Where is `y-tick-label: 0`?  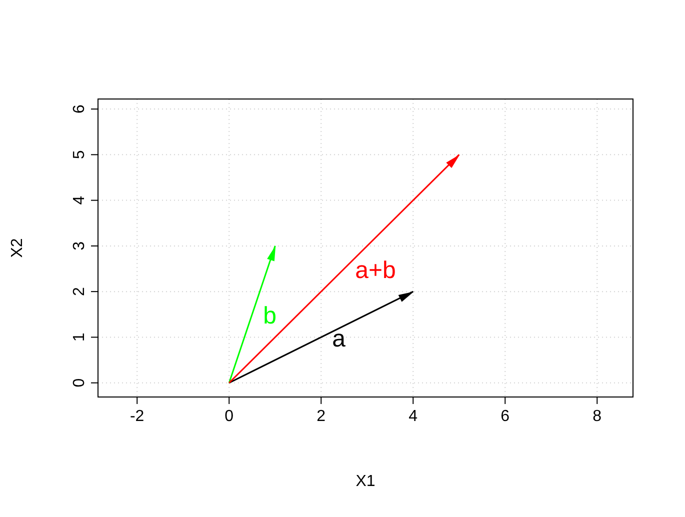 y-tick-label: 0 is located at coordinates (79, 383).